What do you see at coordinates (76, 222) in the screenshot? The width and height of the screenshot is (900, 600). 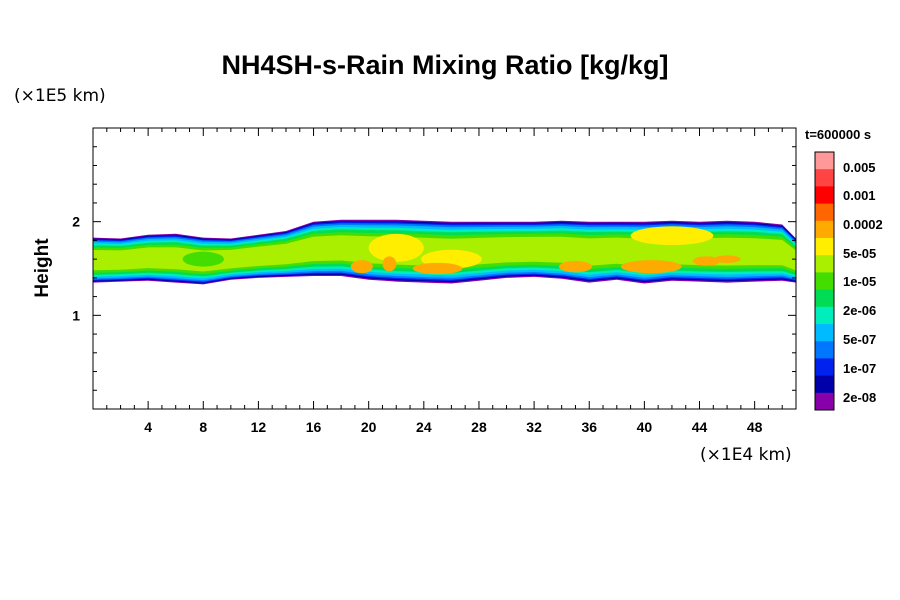 I see `y-tick-label: 2` at bounding box center [76, 222].